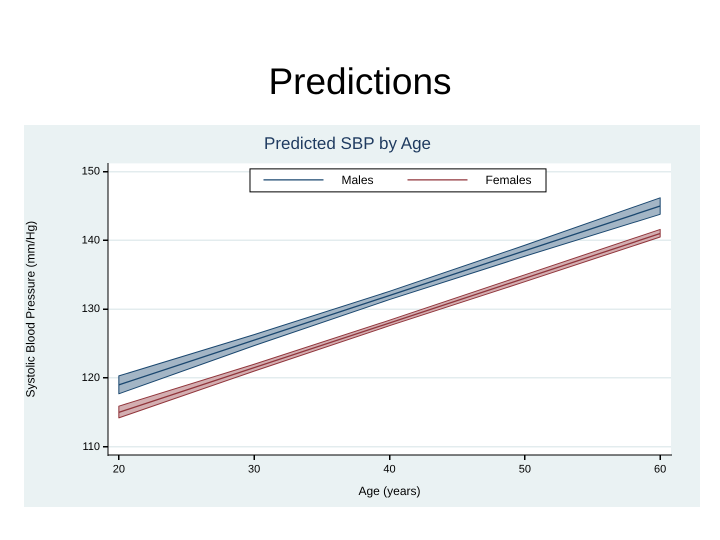 The width and height of the screenshot is (720, 540). What do you see at coordinates (389, 470) in the screenshot?
I see `x-tick-label: 40` at bounding box center [389, 470].